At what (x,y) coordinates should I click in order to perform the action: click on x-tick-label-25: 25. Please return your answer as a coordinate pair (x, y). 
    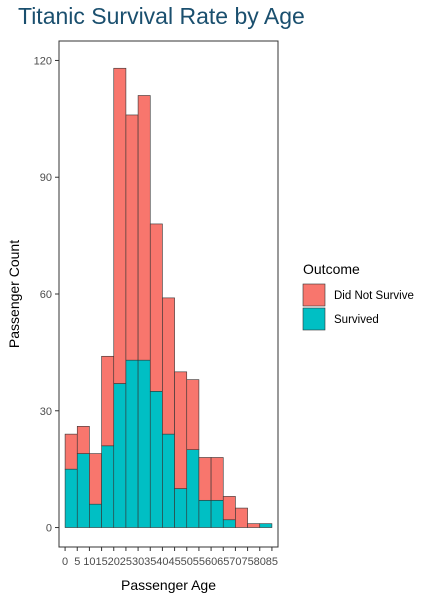
    Looking at the image, I should click on (126, 562).